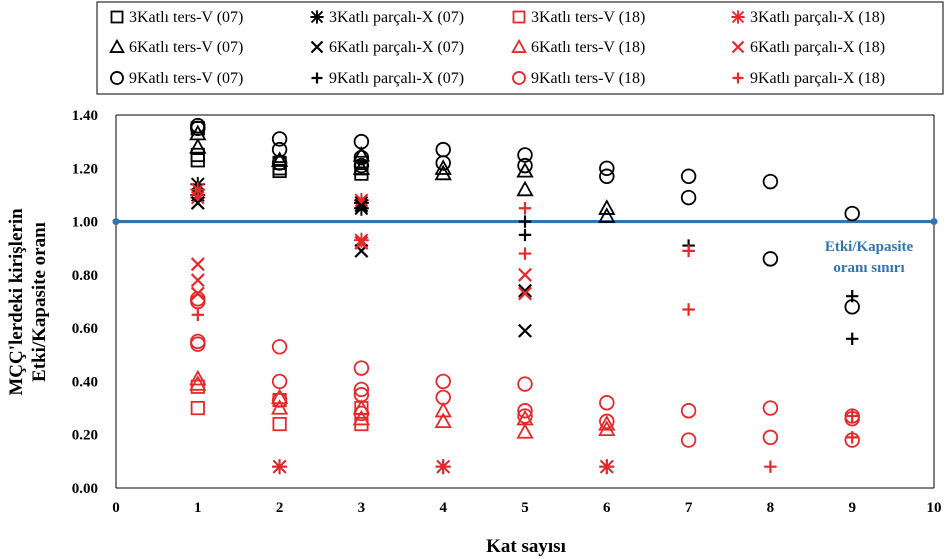 This screenshot has width=952, height=559. What do you see at coordinates (869, 247) in the screenshot?
I see `limit-label-line: Etki/Kapasite` at bounding box center [869, 247].